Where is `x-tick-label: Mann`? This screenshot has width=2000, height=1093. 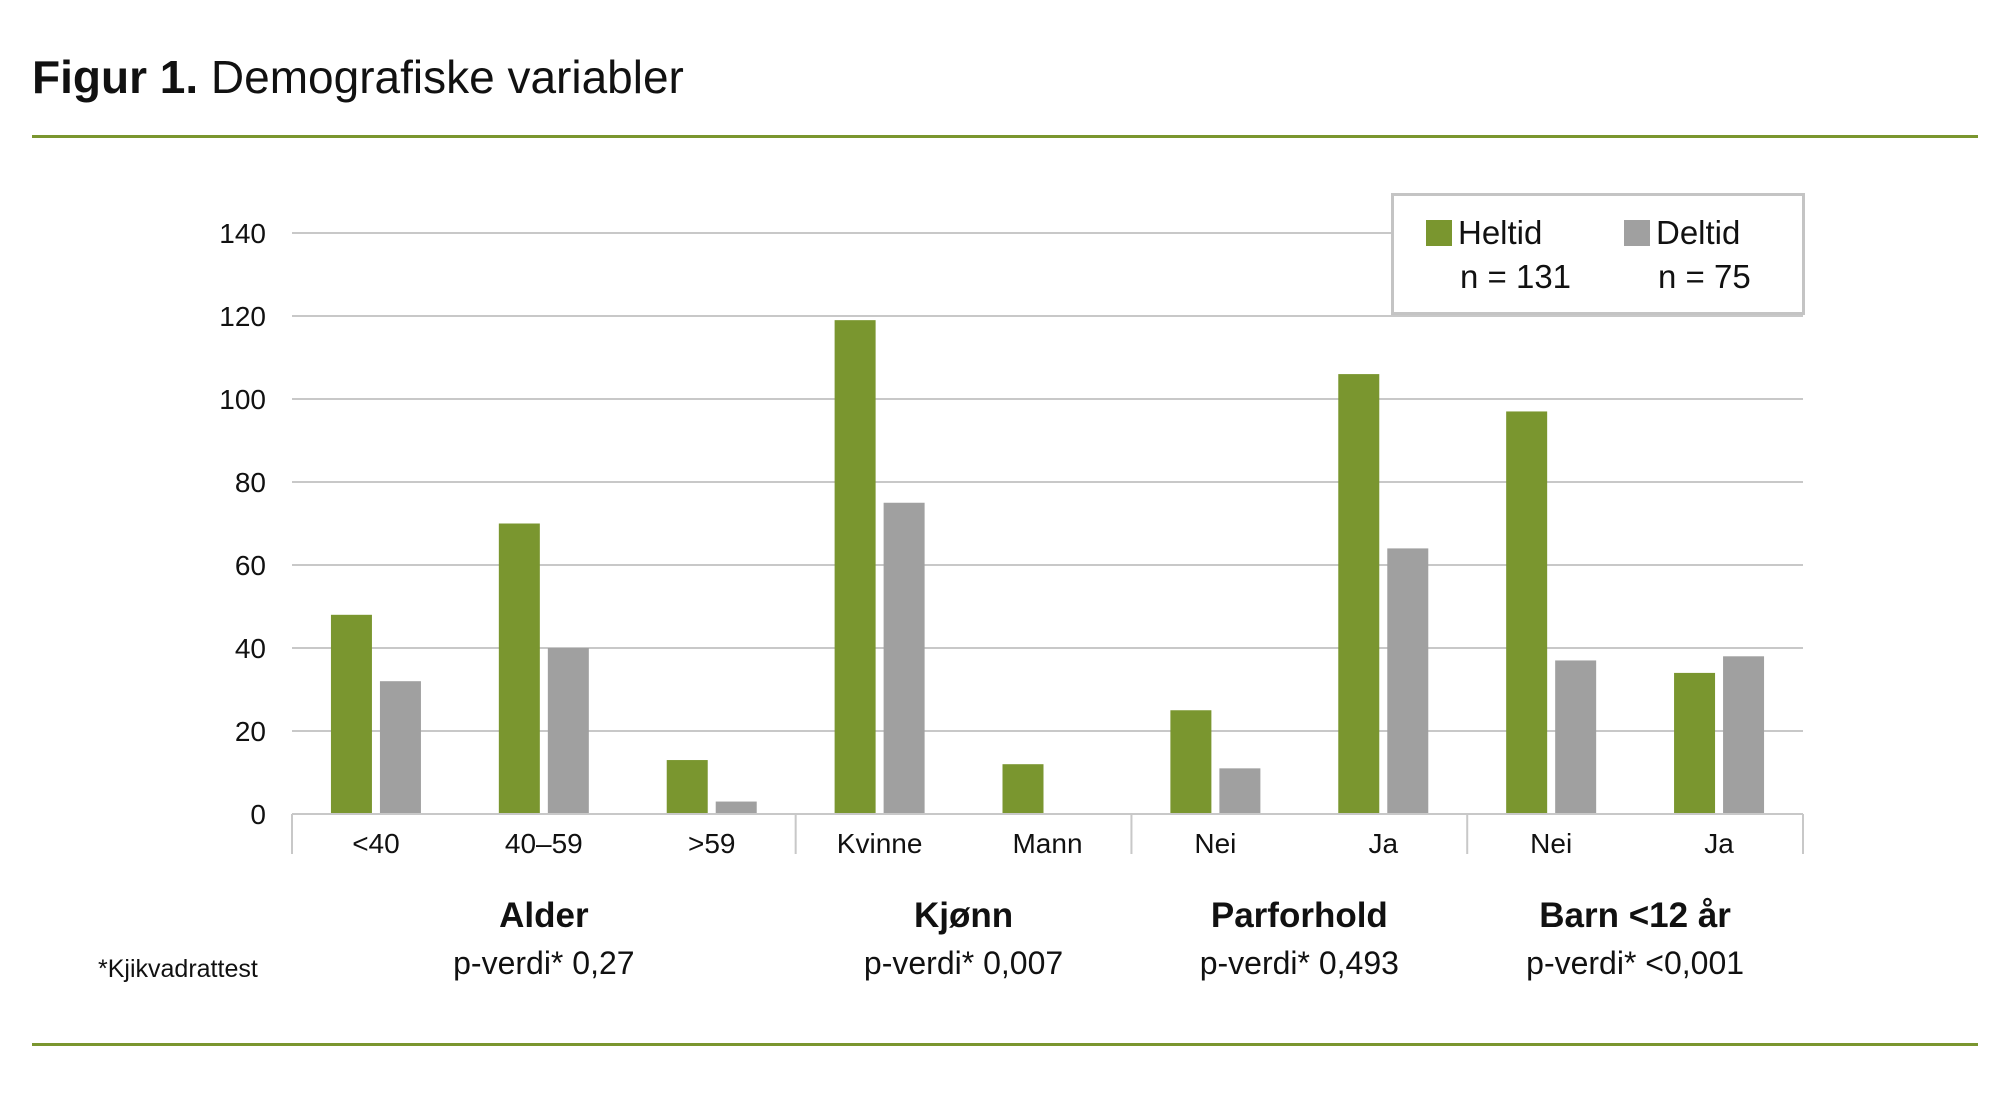
x-tick-label: Mann is located at coordinates (1047, 843).